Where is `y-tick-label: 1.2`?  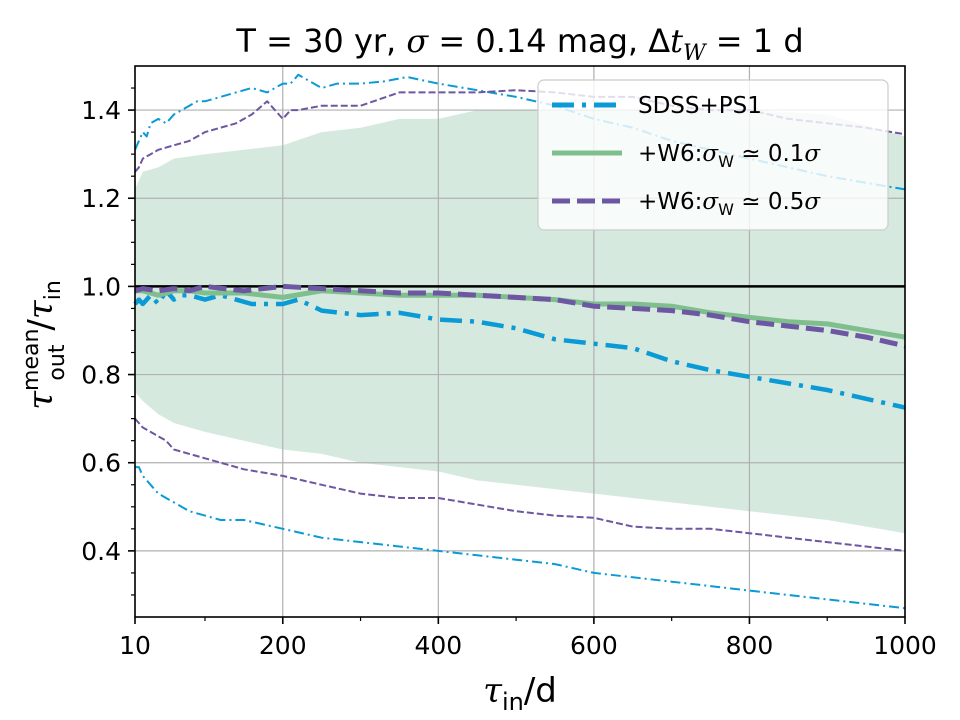
y-tick-label: 1.2 is located at coordinates (101, 198).